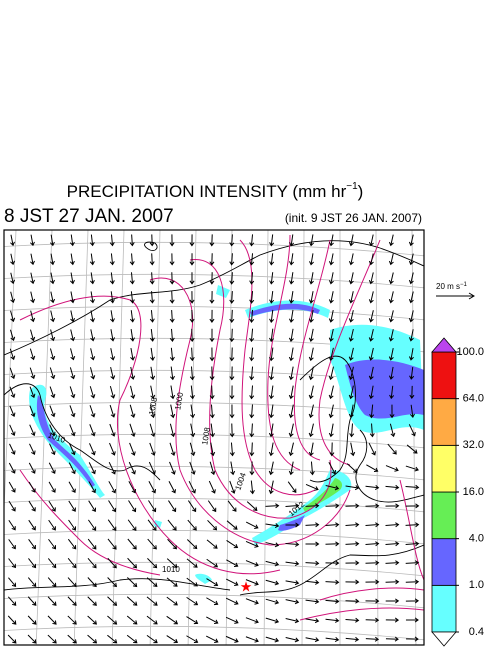 This screenshot has width=500, height=650. Describe the element at coordinates (444, 562) in the screenshot. I see `colorbar-segment` at that location.